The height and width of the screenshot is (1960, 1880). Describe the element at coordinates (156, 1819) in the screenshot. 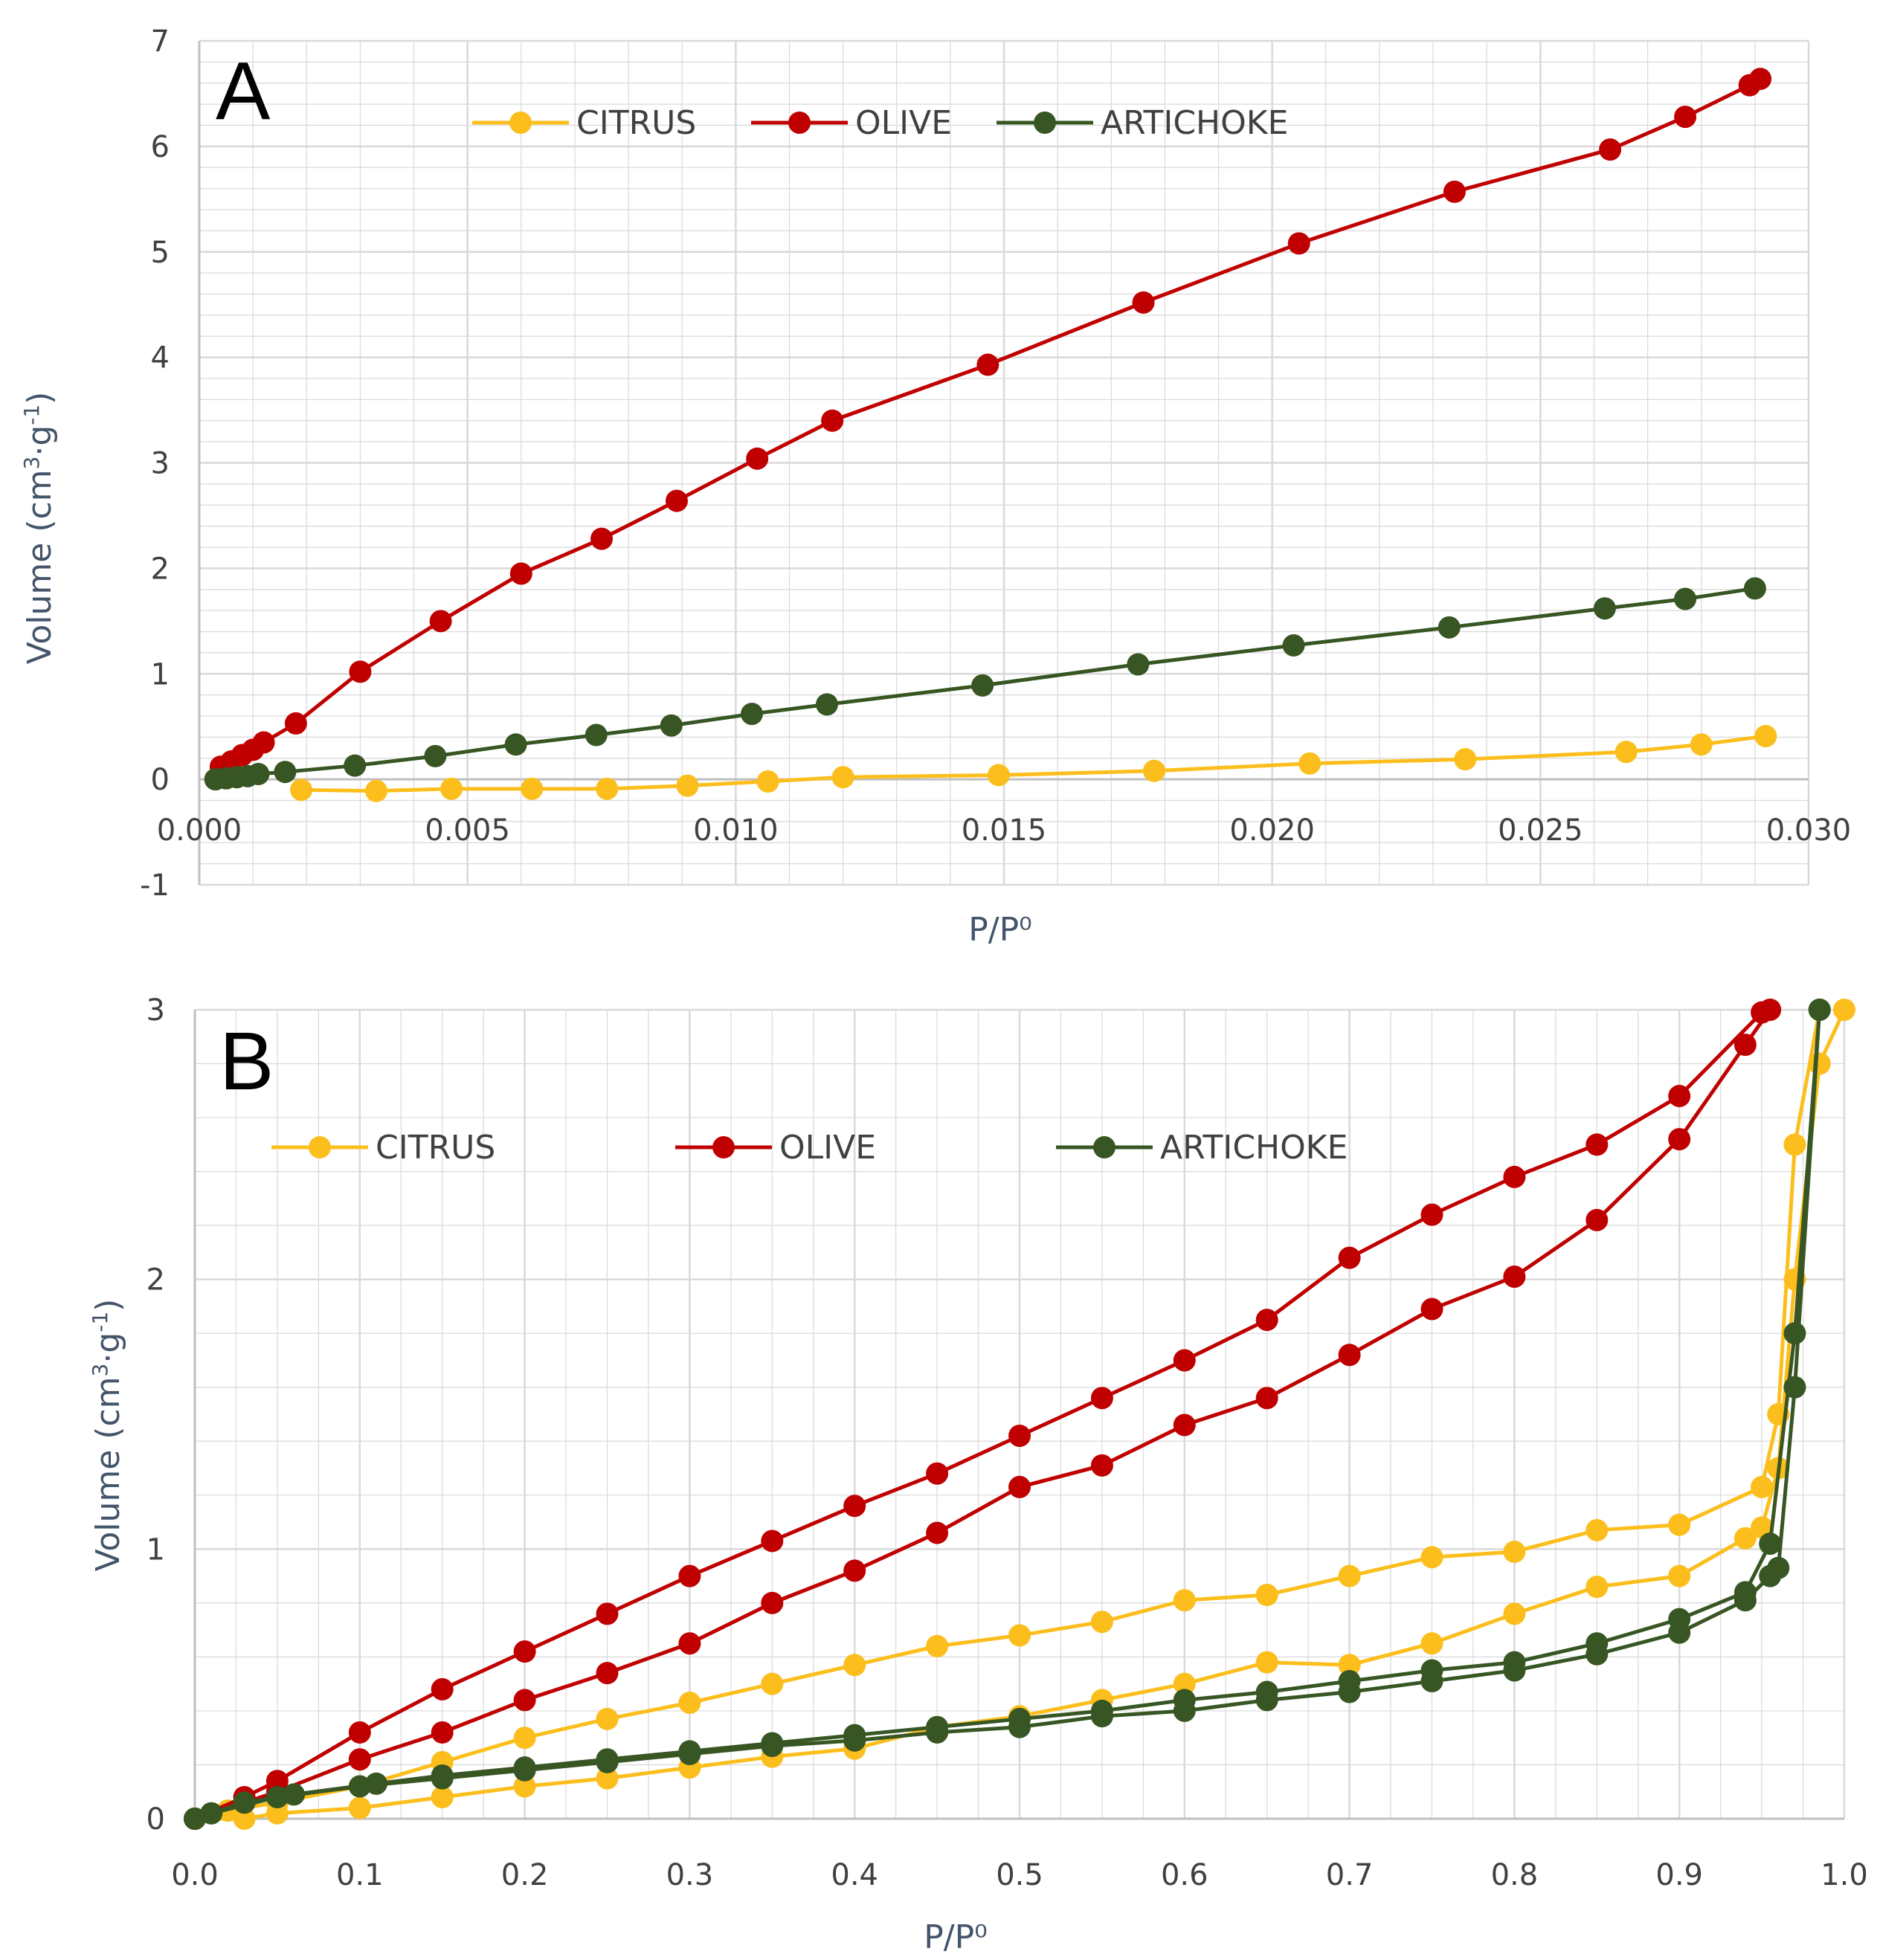

I see `y-tick-label: 0` at that location.